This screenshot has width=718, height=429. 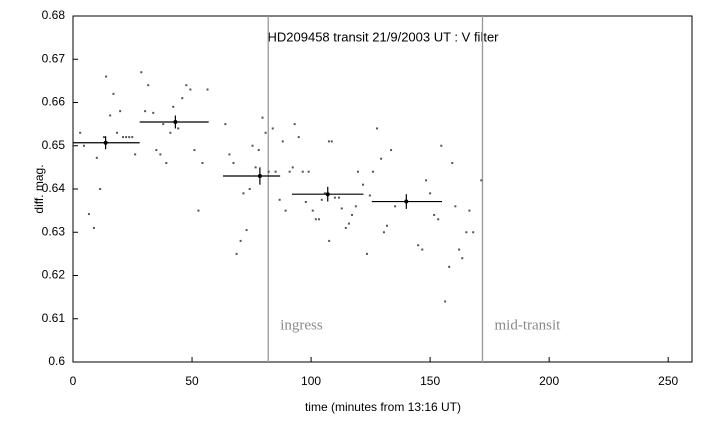 What do you see at coordinates (54, 145) in the screenshot?
I see `y-tick-label: 0.65` at bounding box center [54, 145].